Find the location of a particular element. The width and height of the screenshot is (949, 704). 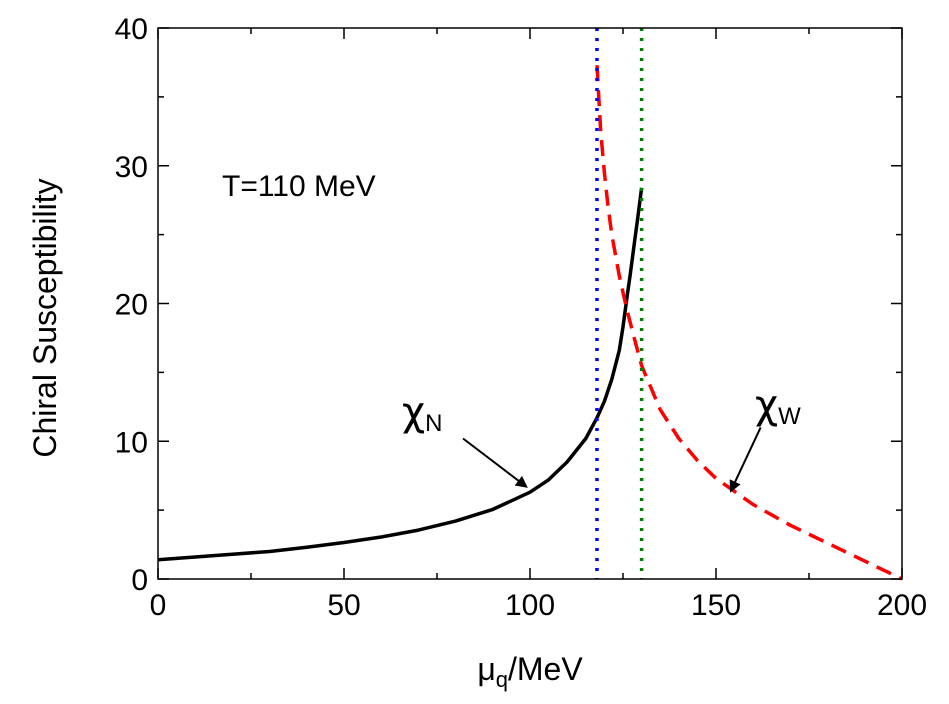

y-tick-label: 40 is located at coordinates (131, 29).